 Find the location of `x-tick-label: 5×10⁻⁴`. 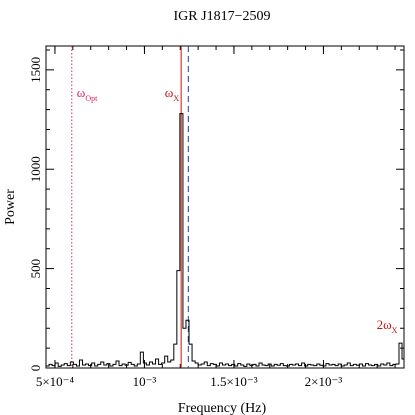

x-tick-label: 5×10⁻⁴ is located at coordinates (55, 381).